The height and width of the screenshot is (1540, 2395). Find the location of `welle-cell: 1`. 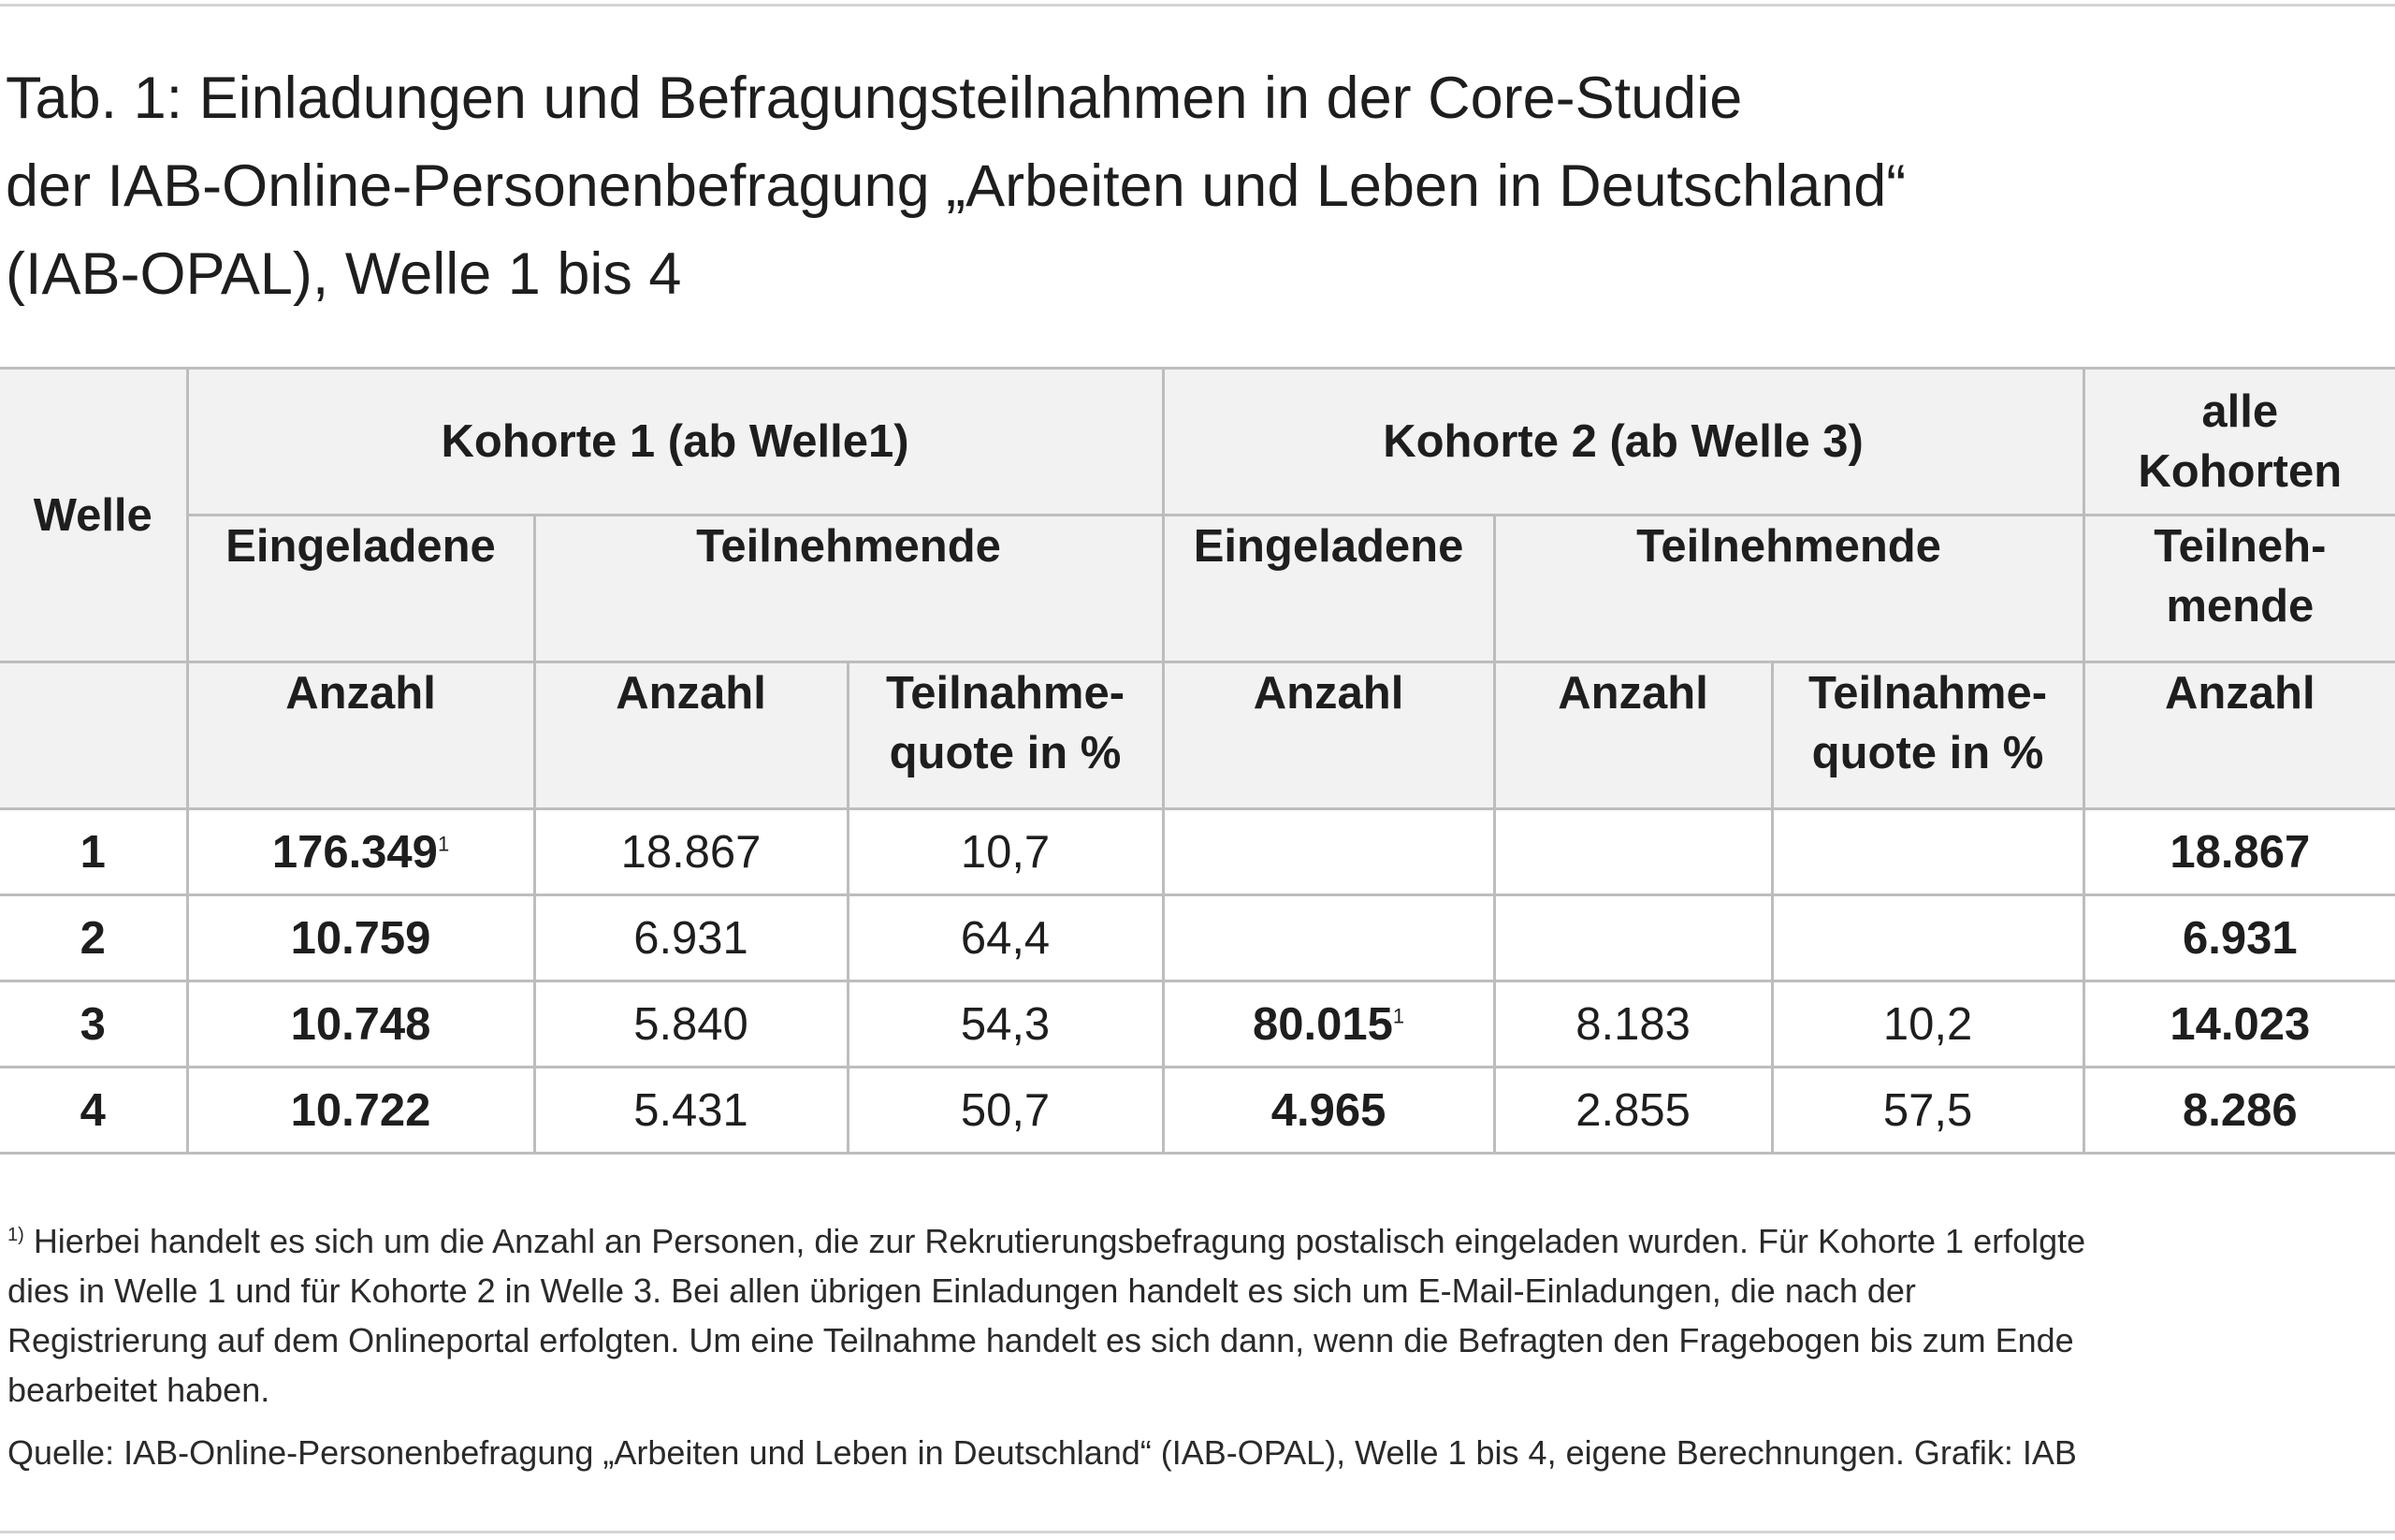

welle-cell: 1 is located at coordinates (94, 852).